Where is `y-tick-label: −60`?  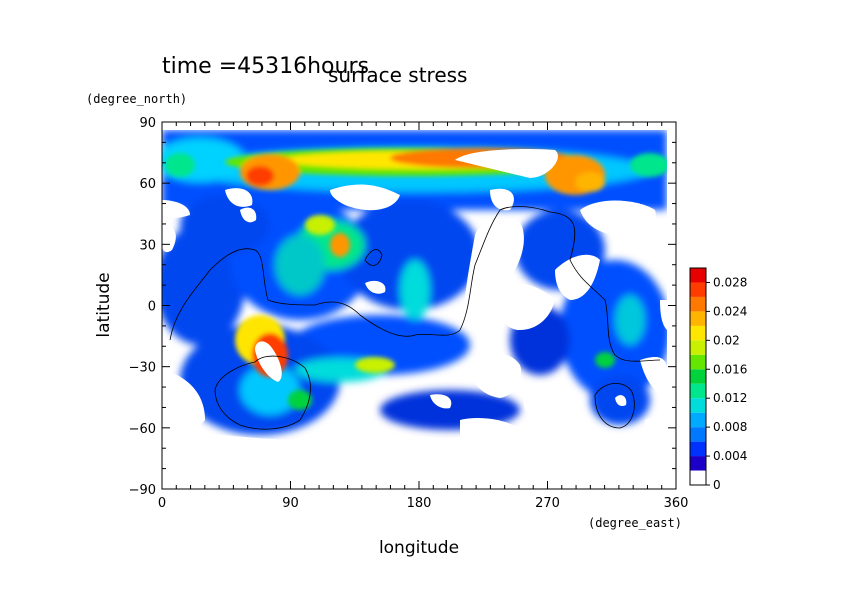 y-tick-label: −60 is located at coordinates (142, 429).